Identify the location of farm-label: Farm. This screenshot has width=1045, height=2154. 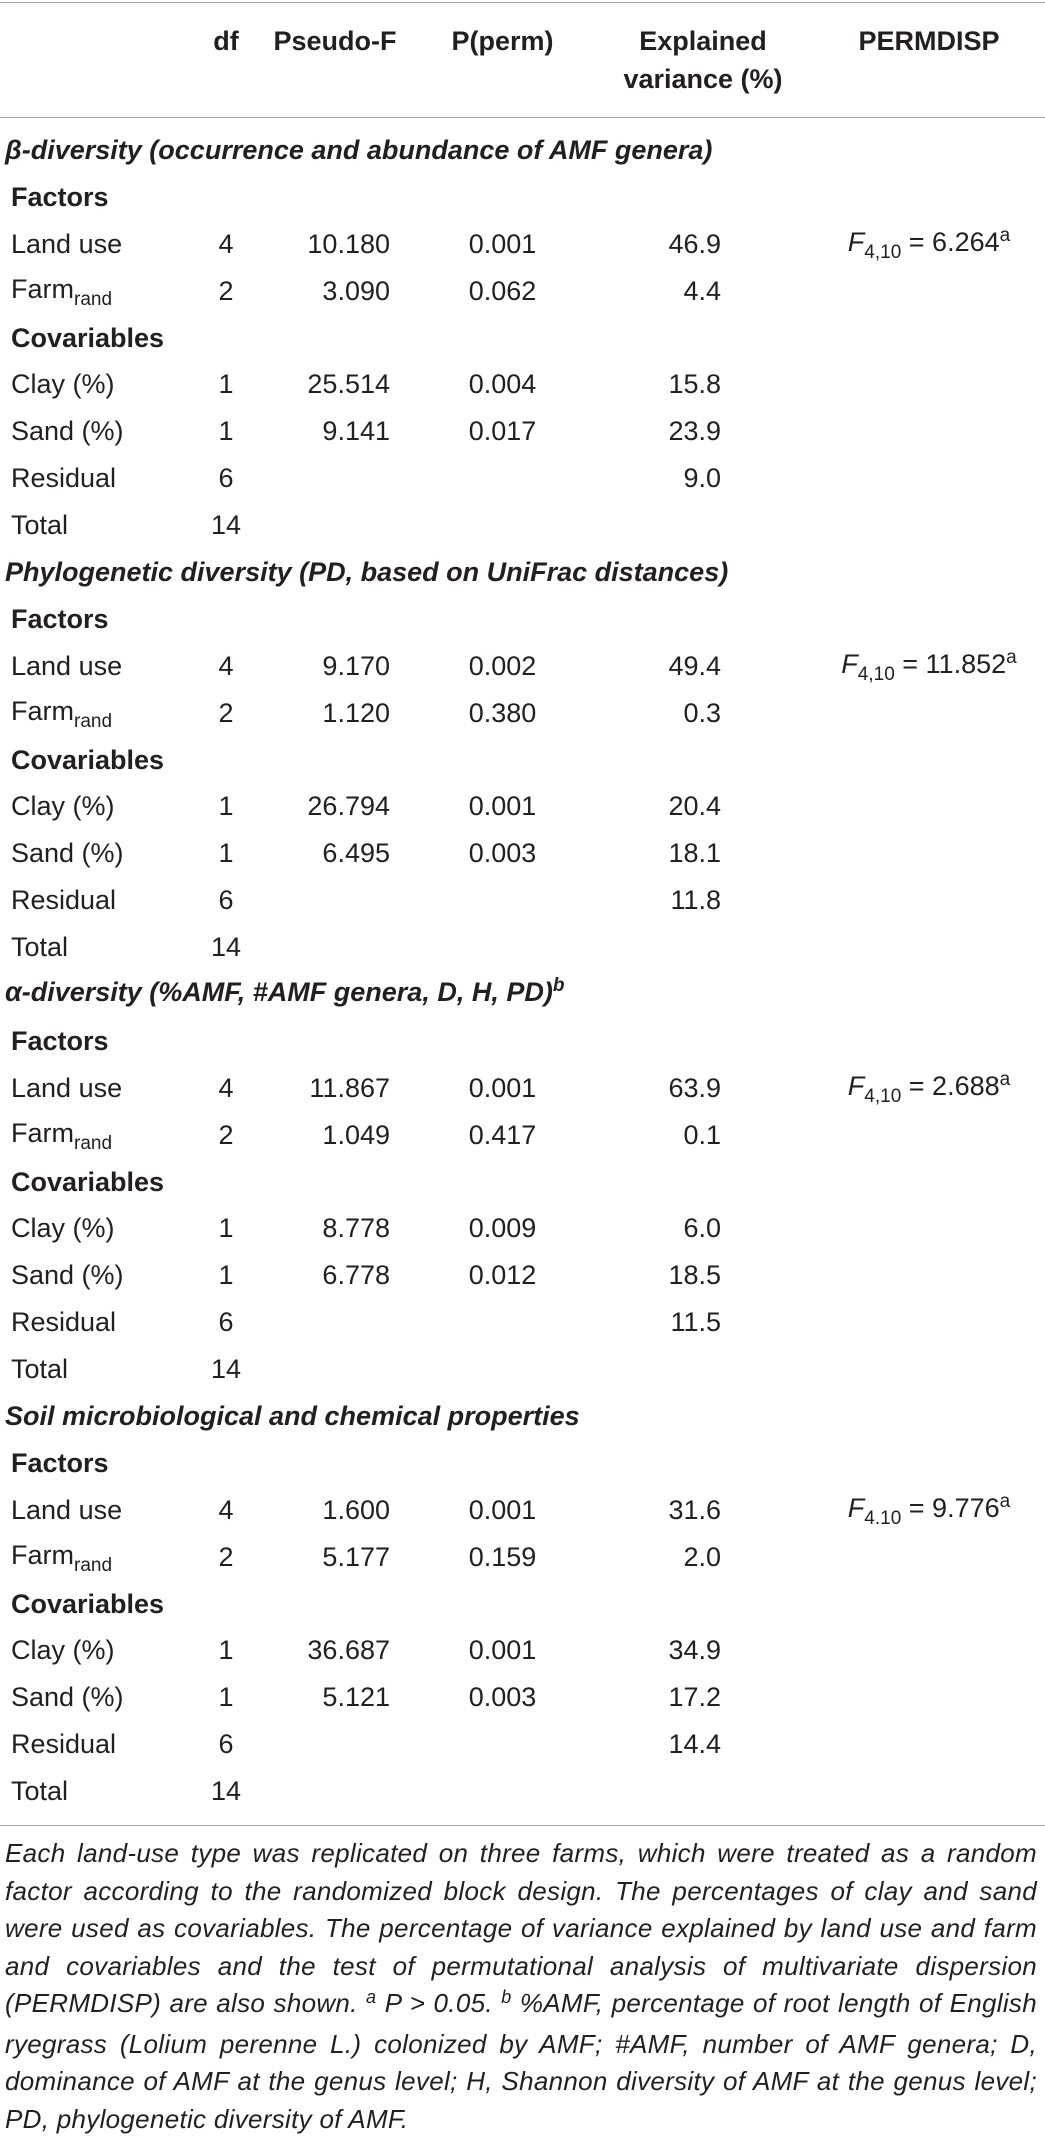
(42, 1554).